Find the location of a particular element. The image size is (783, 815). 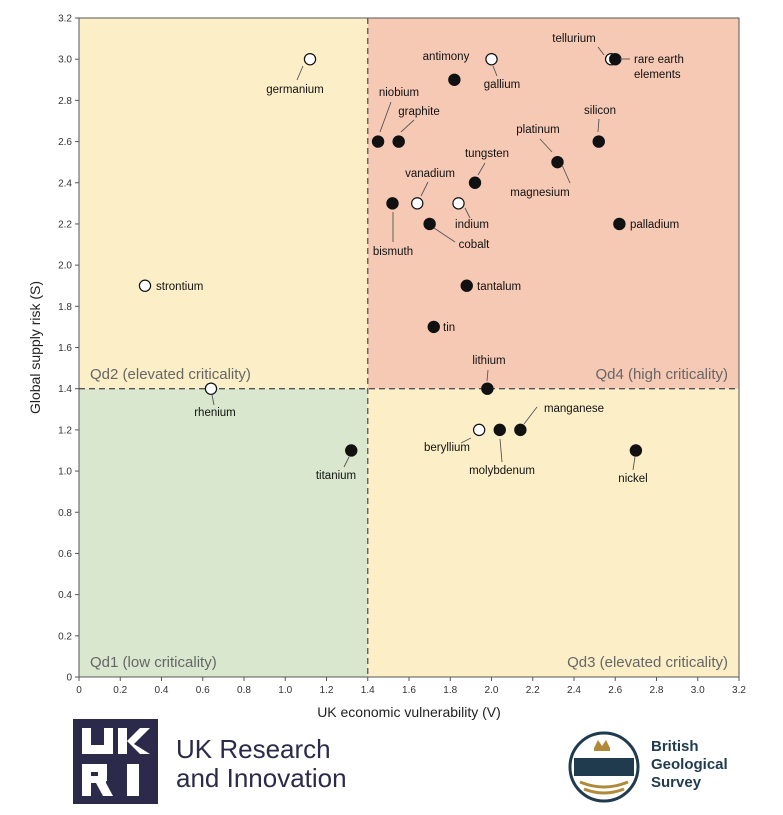

x-tick-label: 0.4 is located at coordinates (162, 690).